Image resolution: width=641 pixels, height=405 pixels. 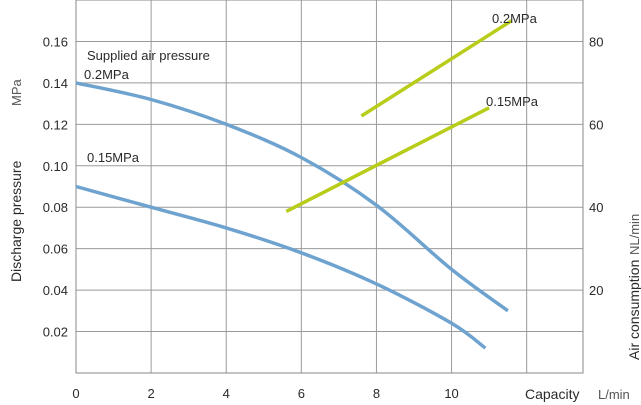 I want to click on y-left-axis-unit: MPa, so click(x=16, y=93).